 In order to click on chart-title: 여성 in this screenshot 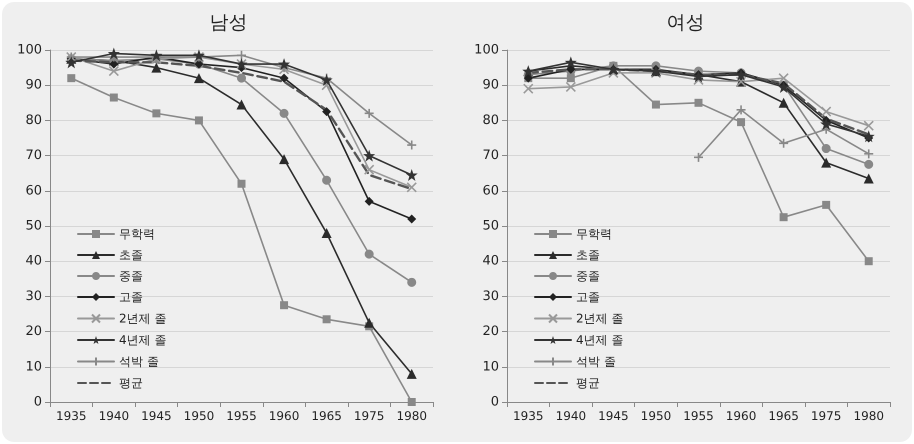, I will do `click(685, 23)`.